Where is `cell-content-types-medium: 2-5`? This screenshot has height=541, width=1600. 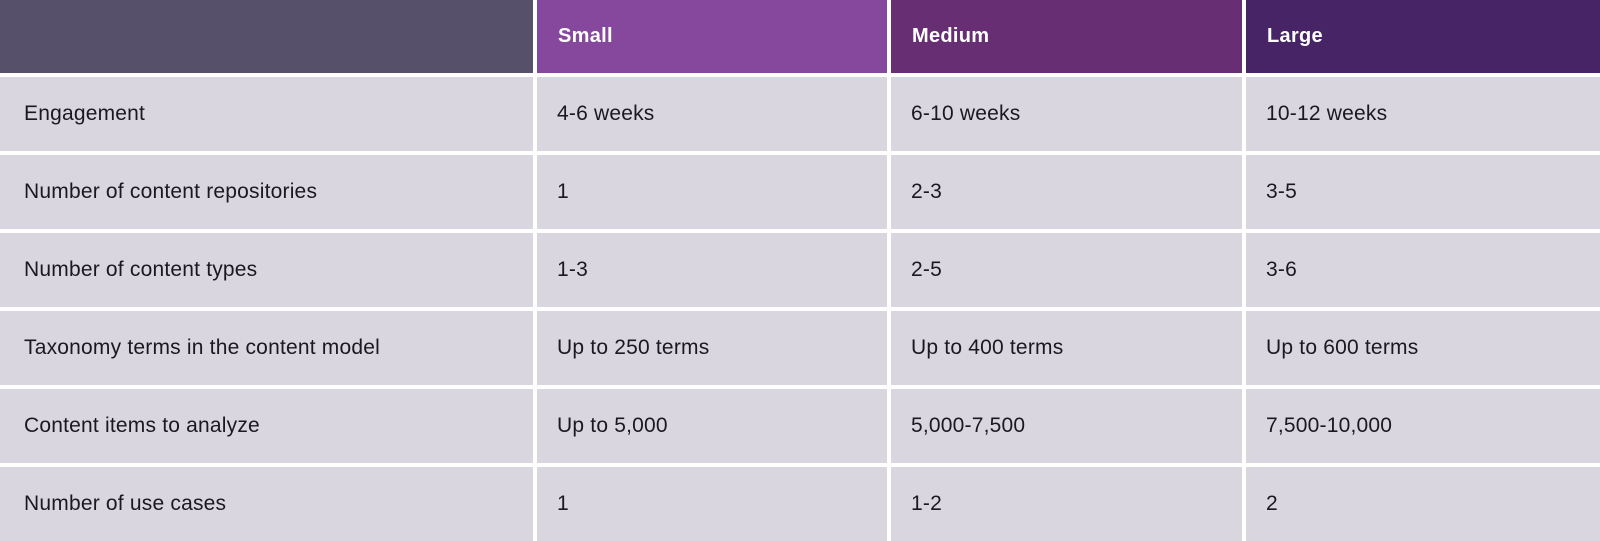 cell-content-types-medium: 2-5 is located at coordinates (1066, 270).